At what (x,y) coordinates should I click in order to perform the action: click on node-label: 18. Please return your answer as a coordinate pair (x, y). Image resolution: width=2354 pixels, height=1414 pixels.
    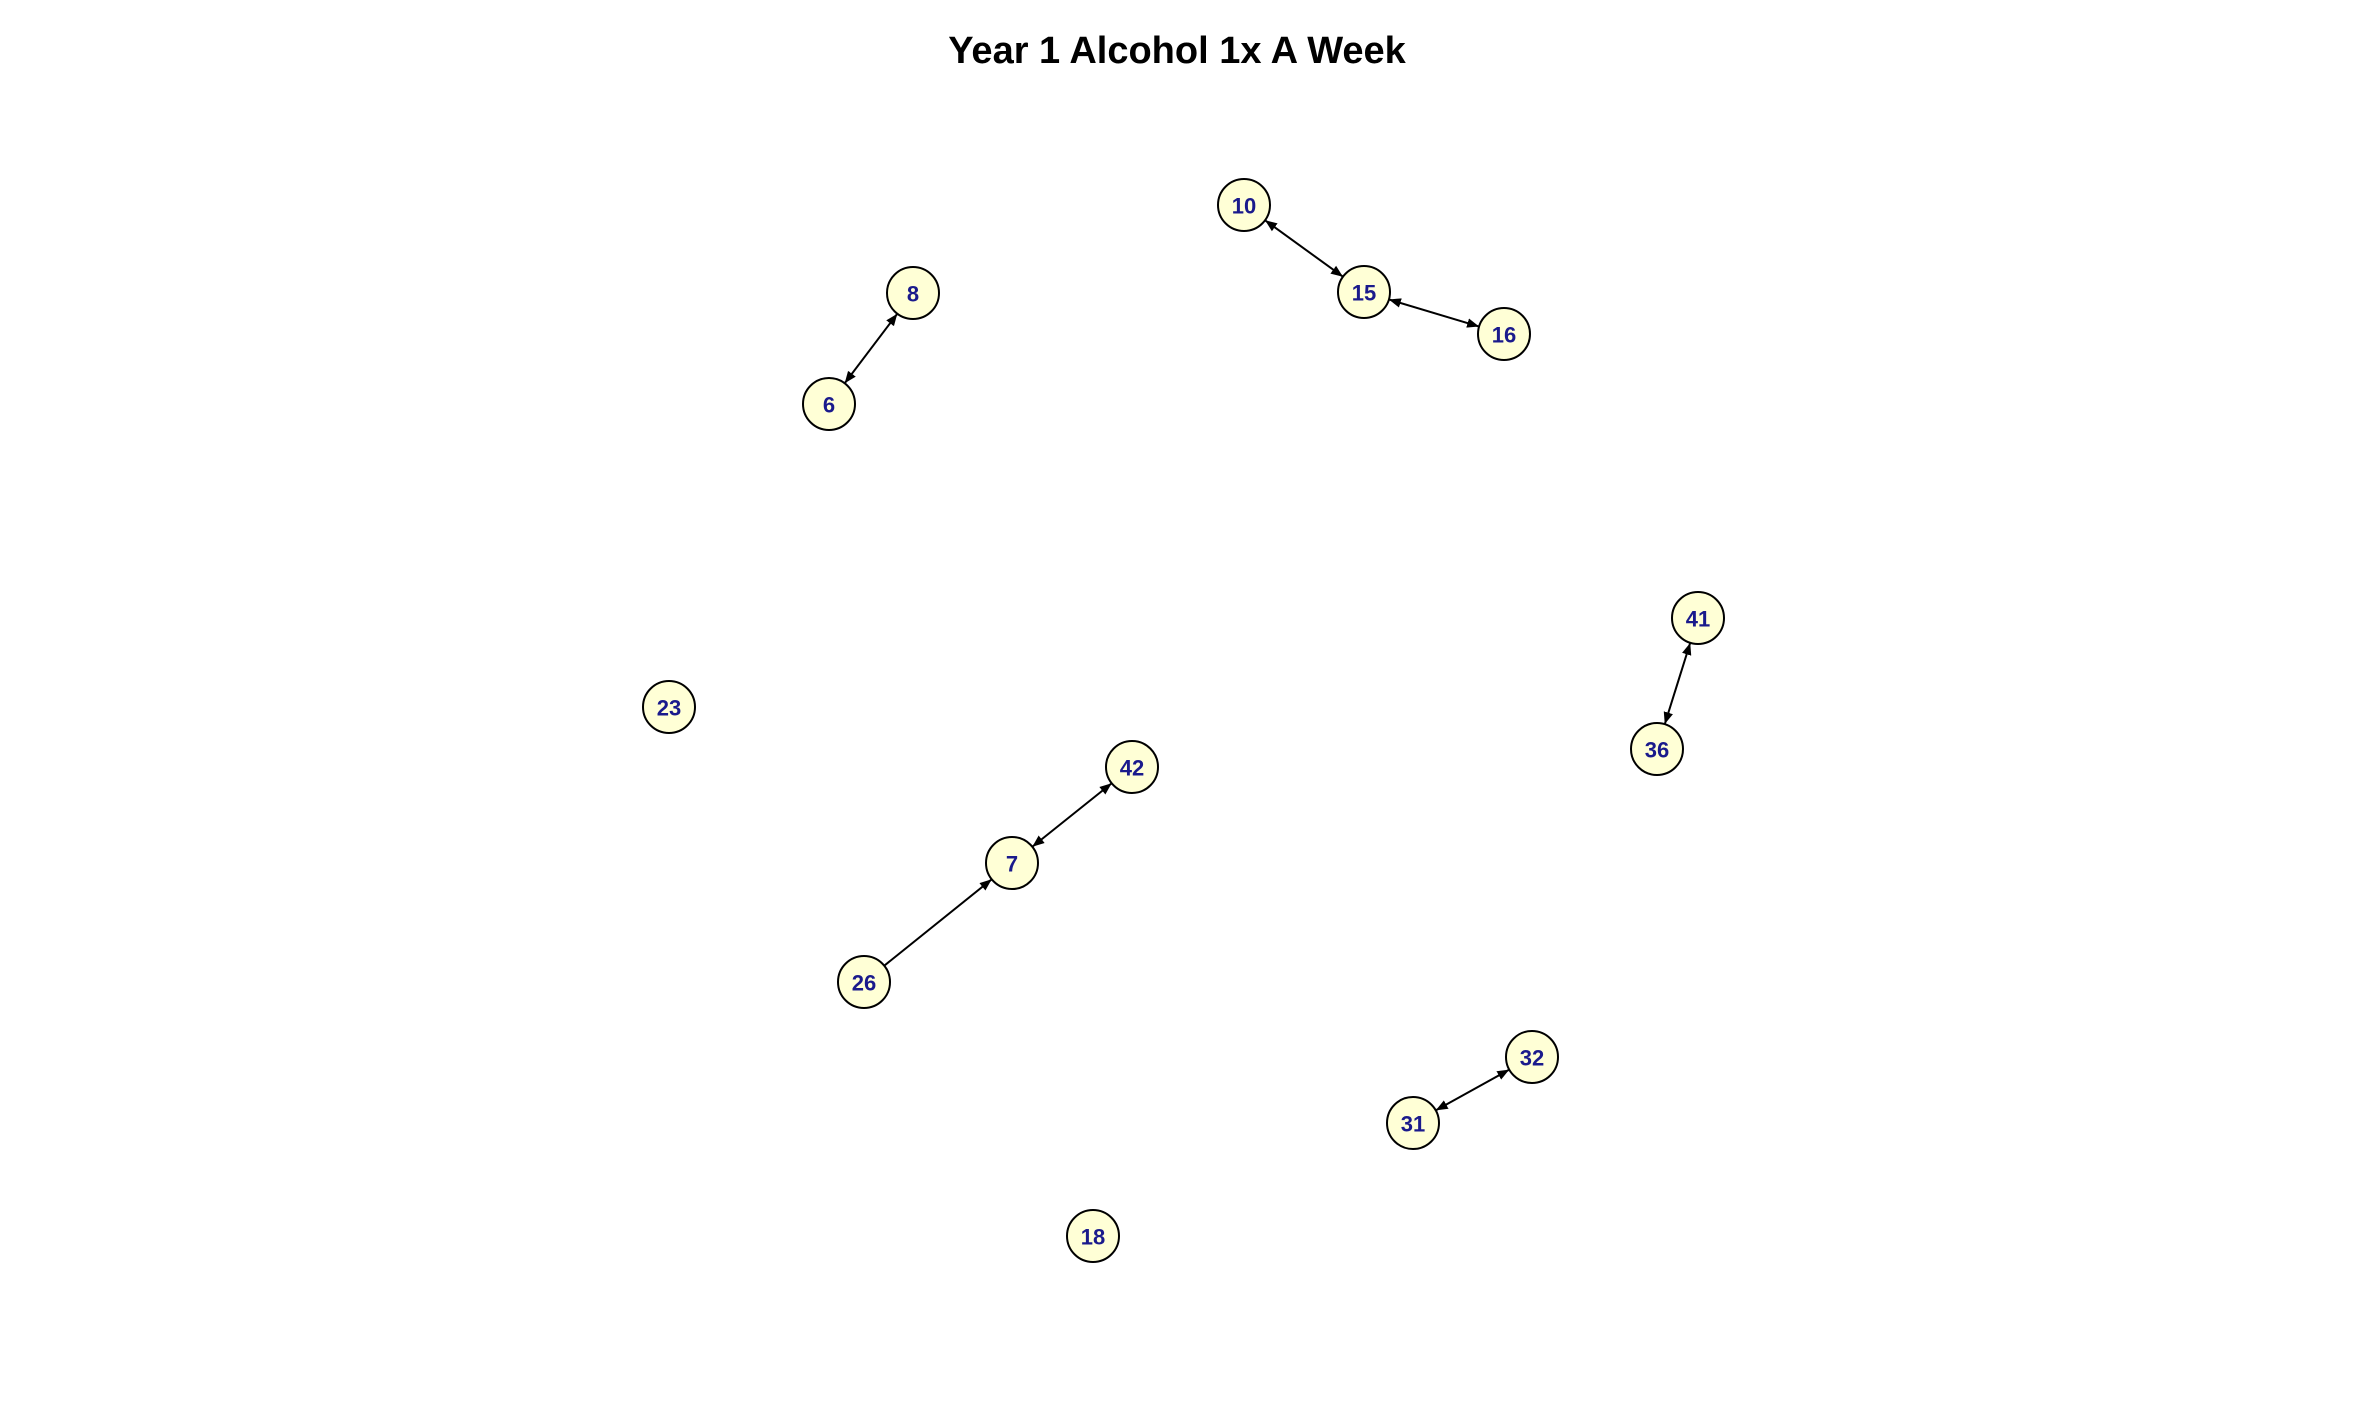
    Looking at the image, I should click on (1093, 1237).